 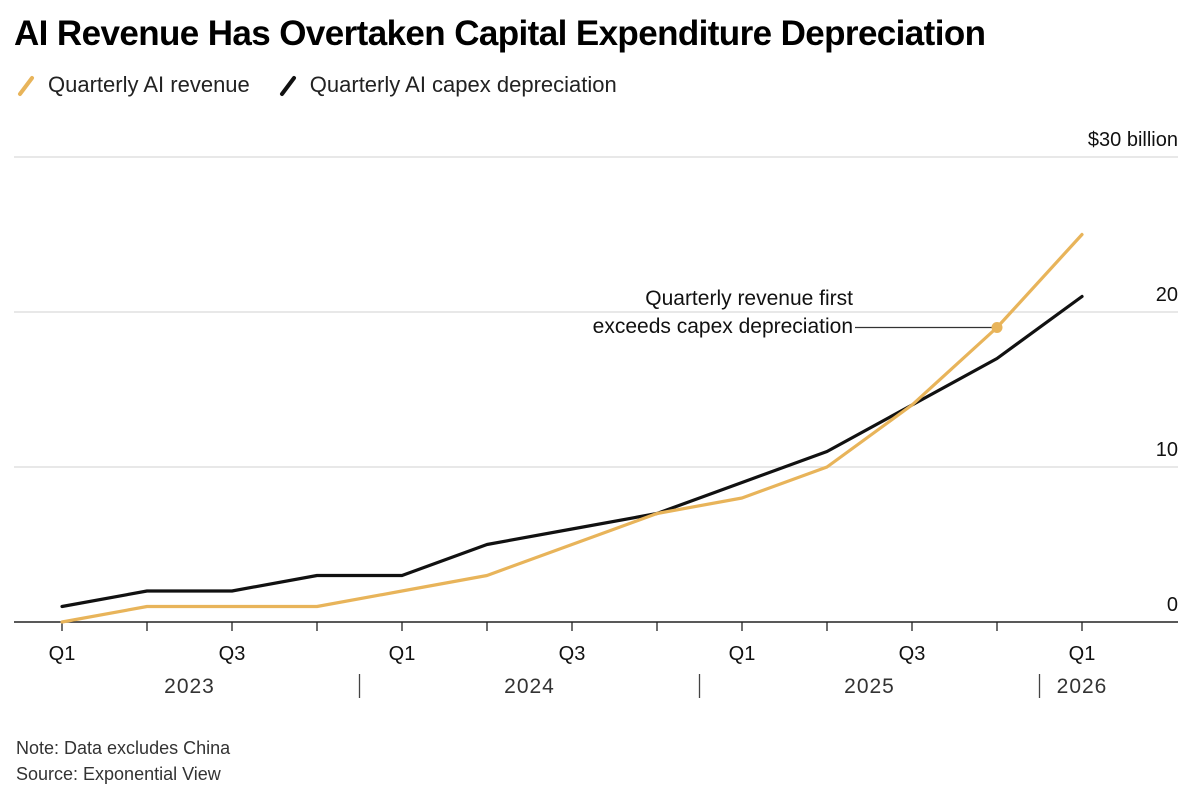 I want to click on legend-item-depreciation: Quarterly AI capex depreciation, so click(x=447, y=85).